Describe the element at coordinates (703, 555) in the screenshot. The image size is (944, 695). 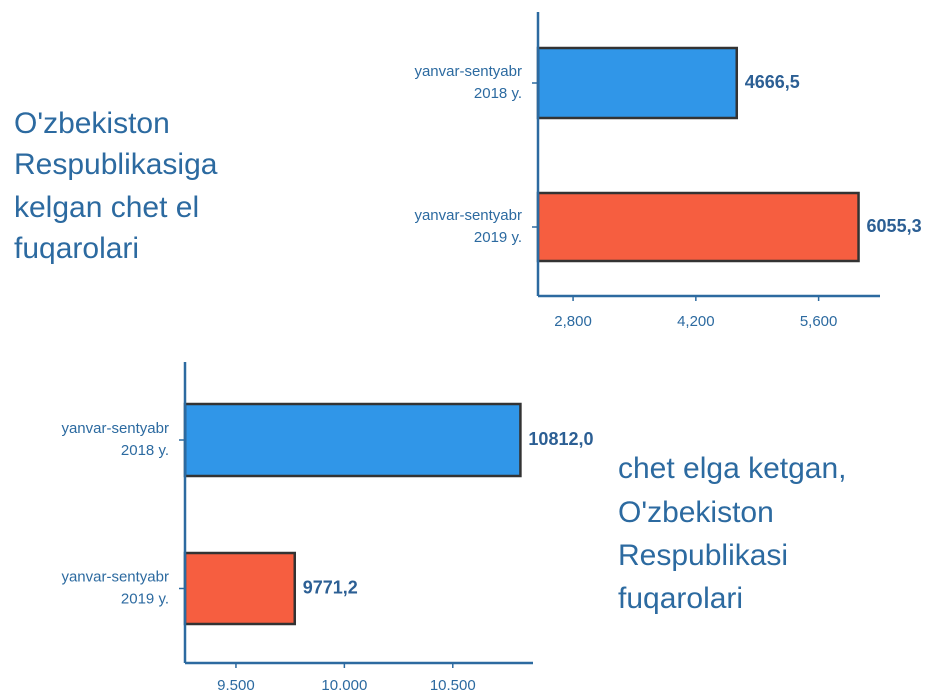
I see `chart-title: Respublikasi` at that location.